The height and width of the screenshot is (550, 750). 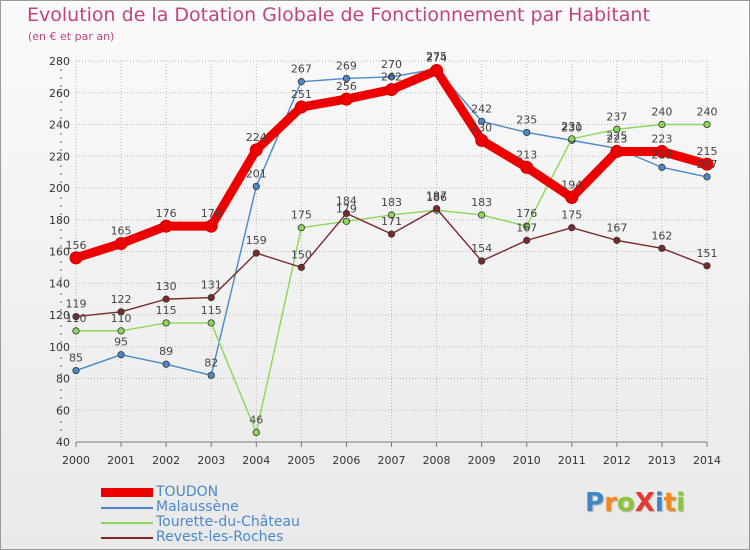 What do you see at coordinates (256, 460) in the screenshot?
I see `x-tick-label: 2004` at bounding box center [256, 460].